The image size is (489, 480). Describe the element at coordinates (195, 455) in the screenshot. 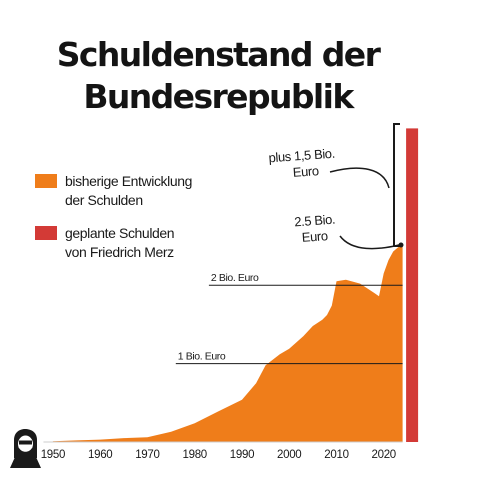

I see `x-tick-label: 1980` at that location.